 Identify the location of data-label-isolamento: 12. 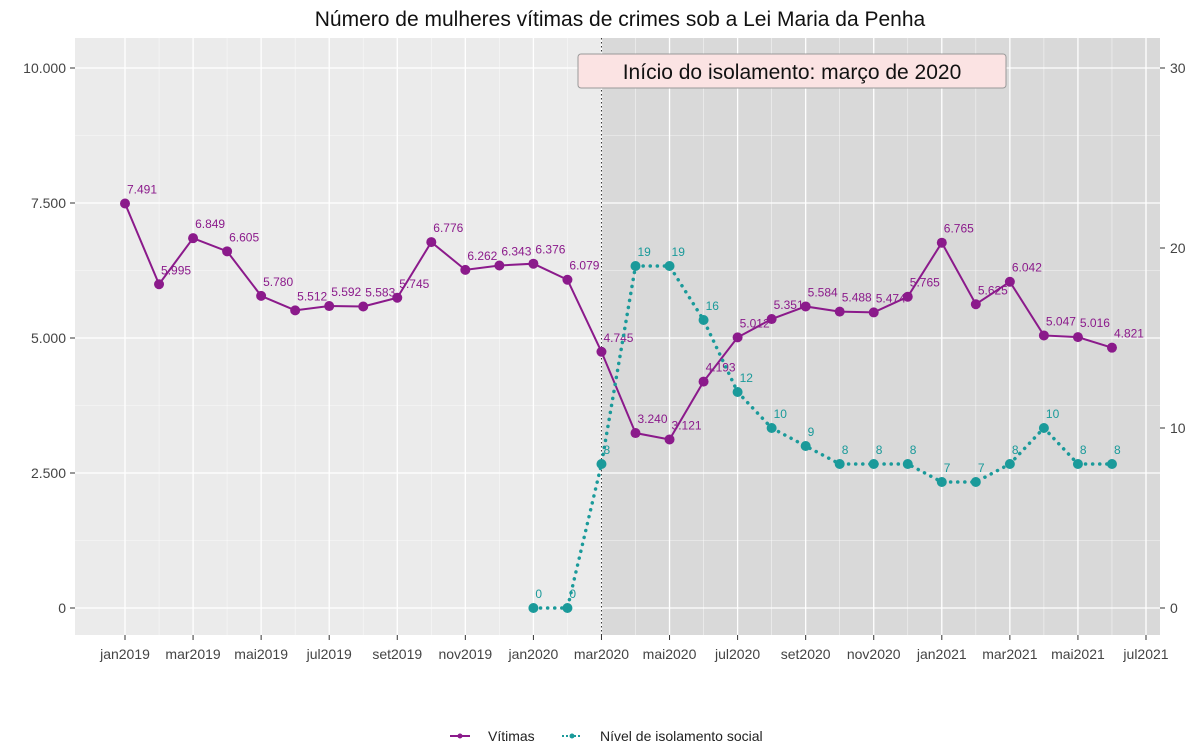
(747, 378).